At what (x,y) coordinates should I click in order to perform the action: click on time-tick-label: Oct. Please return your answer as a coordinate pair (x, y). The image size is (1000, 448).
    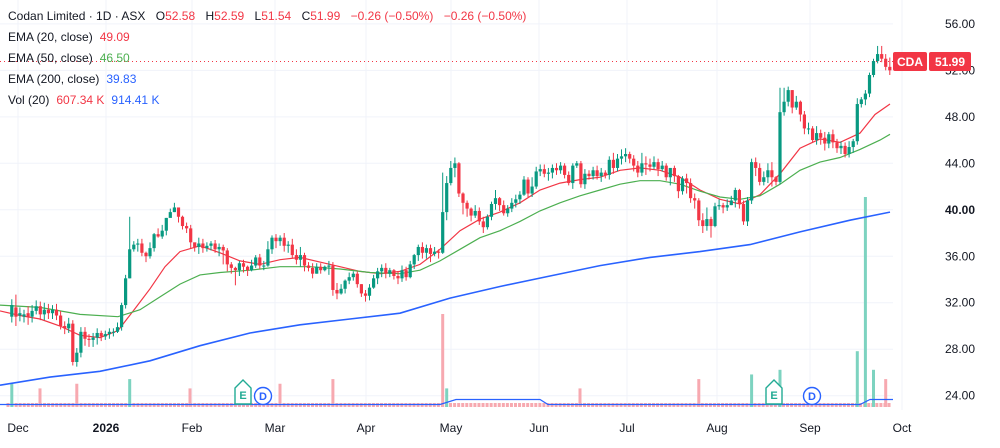
    Looking at the image, I should click on (902, 428).